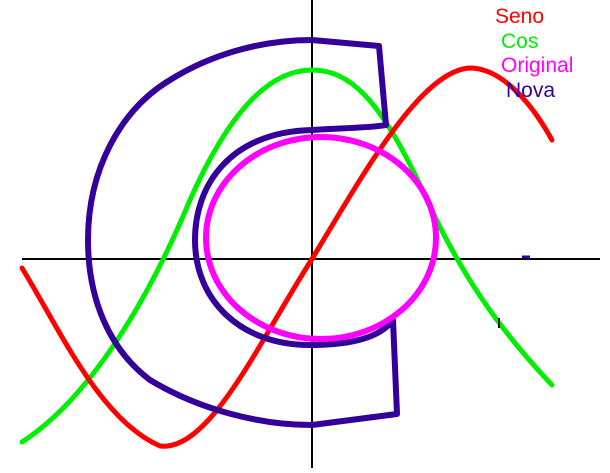 The width and height of the screenshot is (610, 473). What do you see at coordinates (531, 90) in the screenshot?
I see `legend-nova-label: Nova` at bounding box center [531, 90].